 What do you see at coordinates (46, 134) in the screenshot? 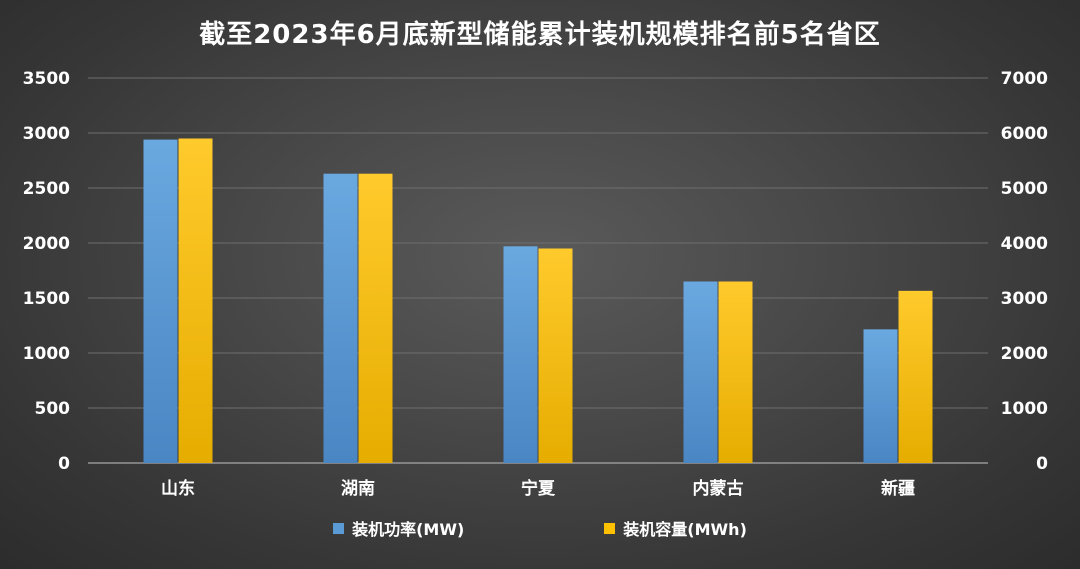
I see `left-y-tick-label: 3000` at bounding box center [46, 134].